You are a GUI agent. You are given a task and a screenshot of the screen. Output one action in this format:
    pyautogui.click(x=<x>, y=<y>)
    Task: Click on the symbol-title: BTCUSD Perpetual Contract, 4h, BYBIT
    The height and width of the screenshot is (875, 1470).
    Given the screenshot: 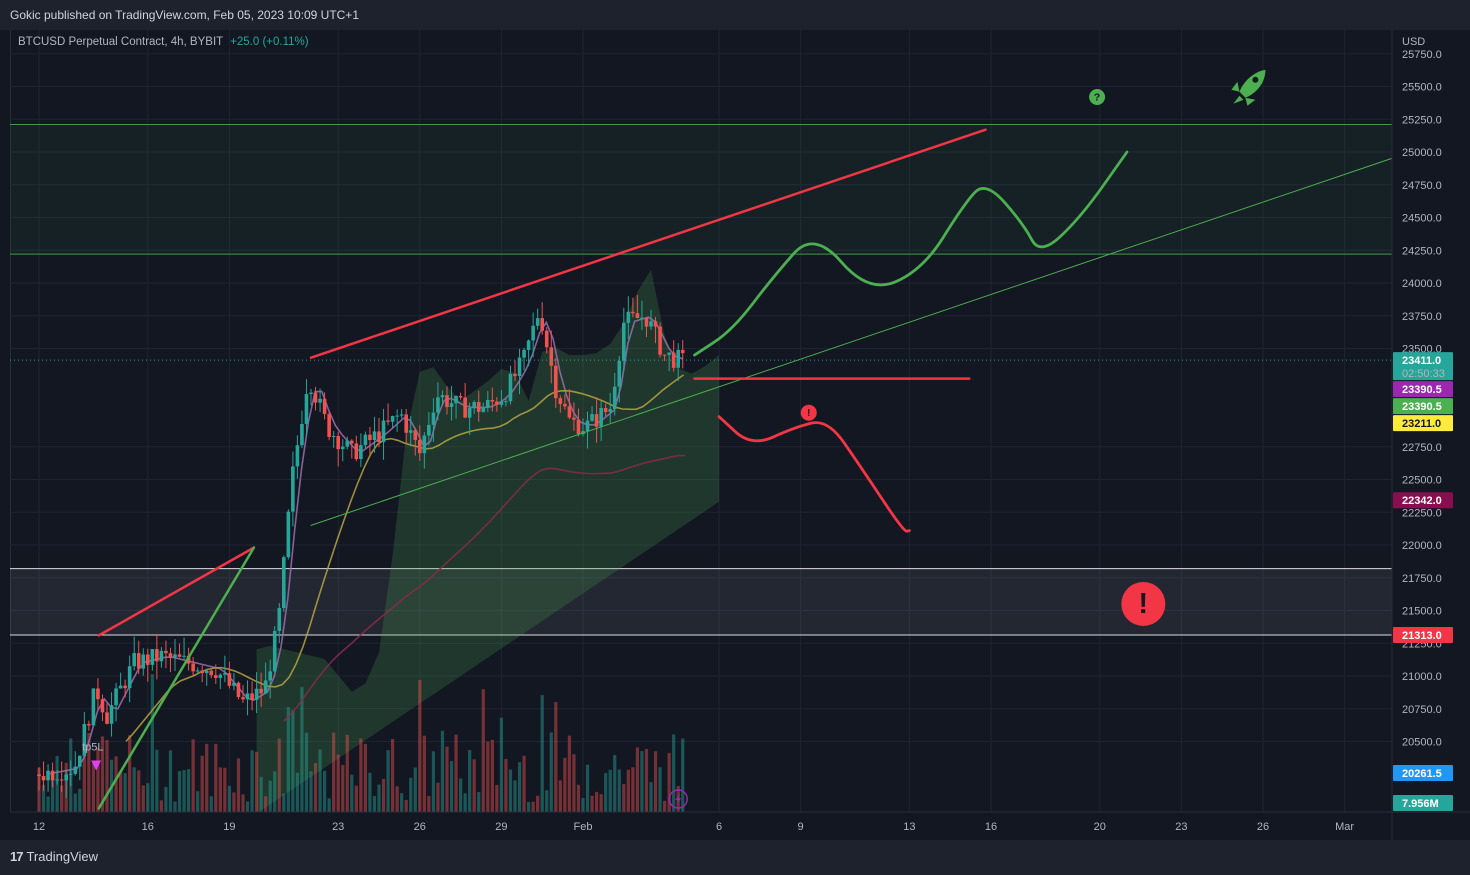 What is the action you would take?
    pyautogui.click(x=120, y=42)
    